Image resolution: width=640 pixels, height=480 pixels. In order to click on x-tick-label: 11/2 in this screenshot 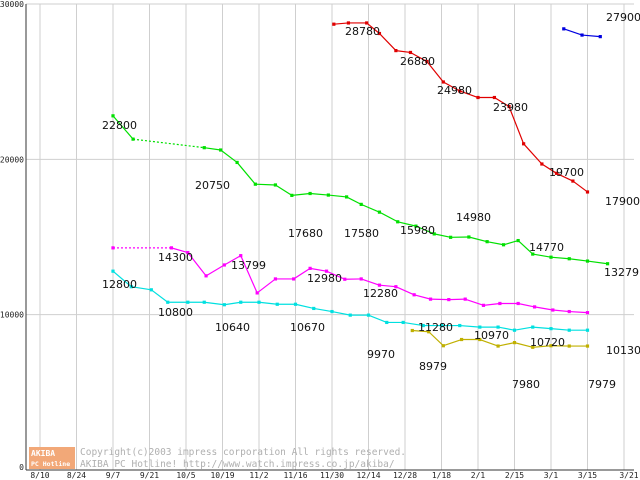, I will do `click(258, 475)`.